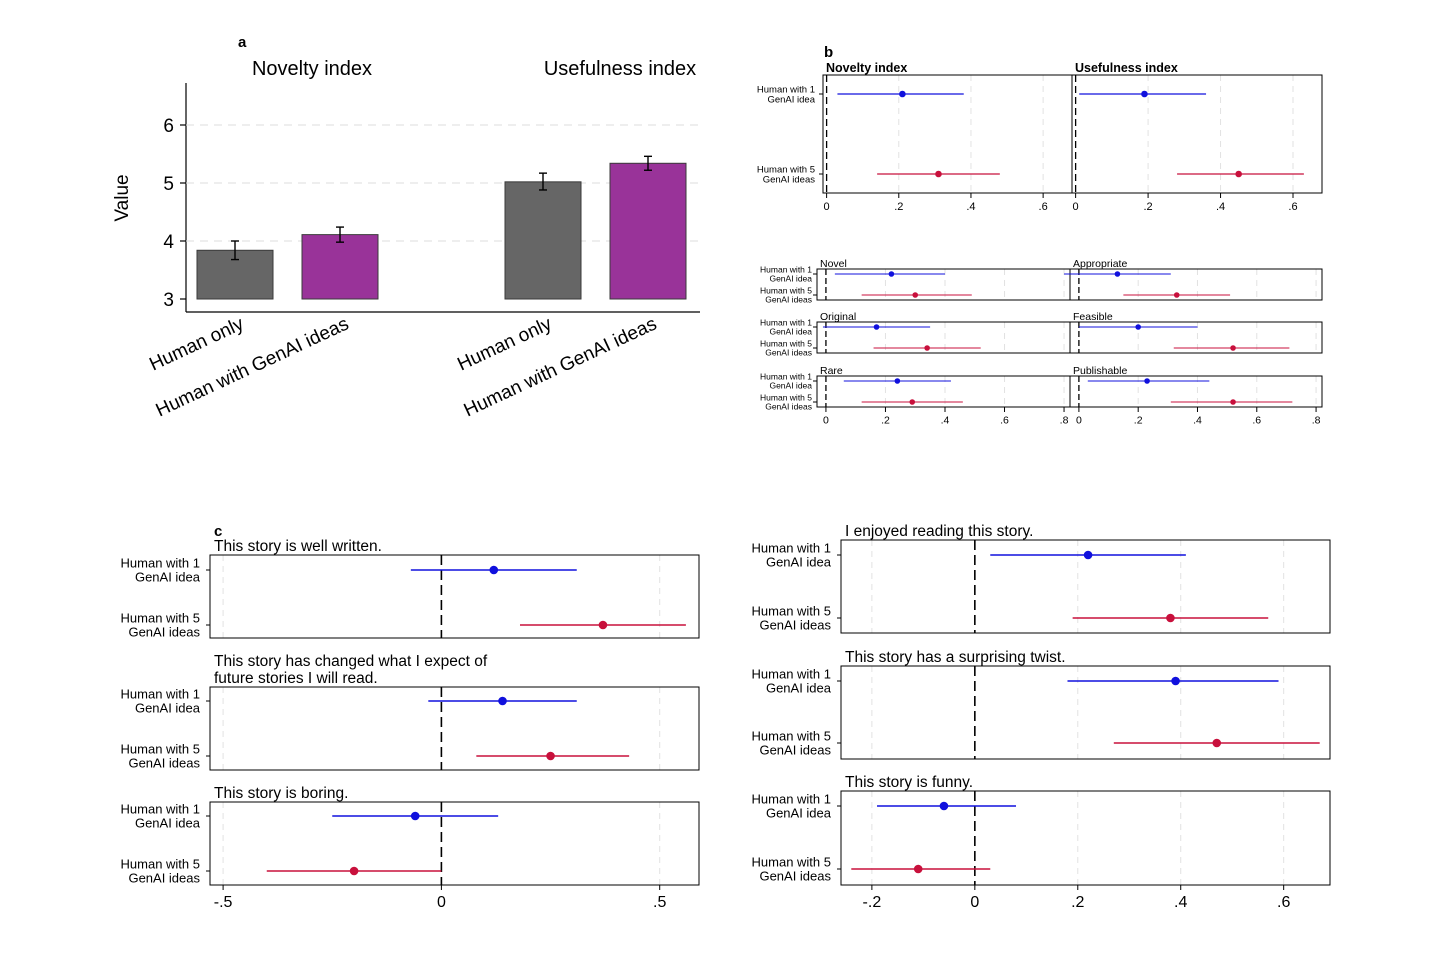 The image size is (1456, 959). I want to click on x-tick-label: -.2, so click(872, 902).